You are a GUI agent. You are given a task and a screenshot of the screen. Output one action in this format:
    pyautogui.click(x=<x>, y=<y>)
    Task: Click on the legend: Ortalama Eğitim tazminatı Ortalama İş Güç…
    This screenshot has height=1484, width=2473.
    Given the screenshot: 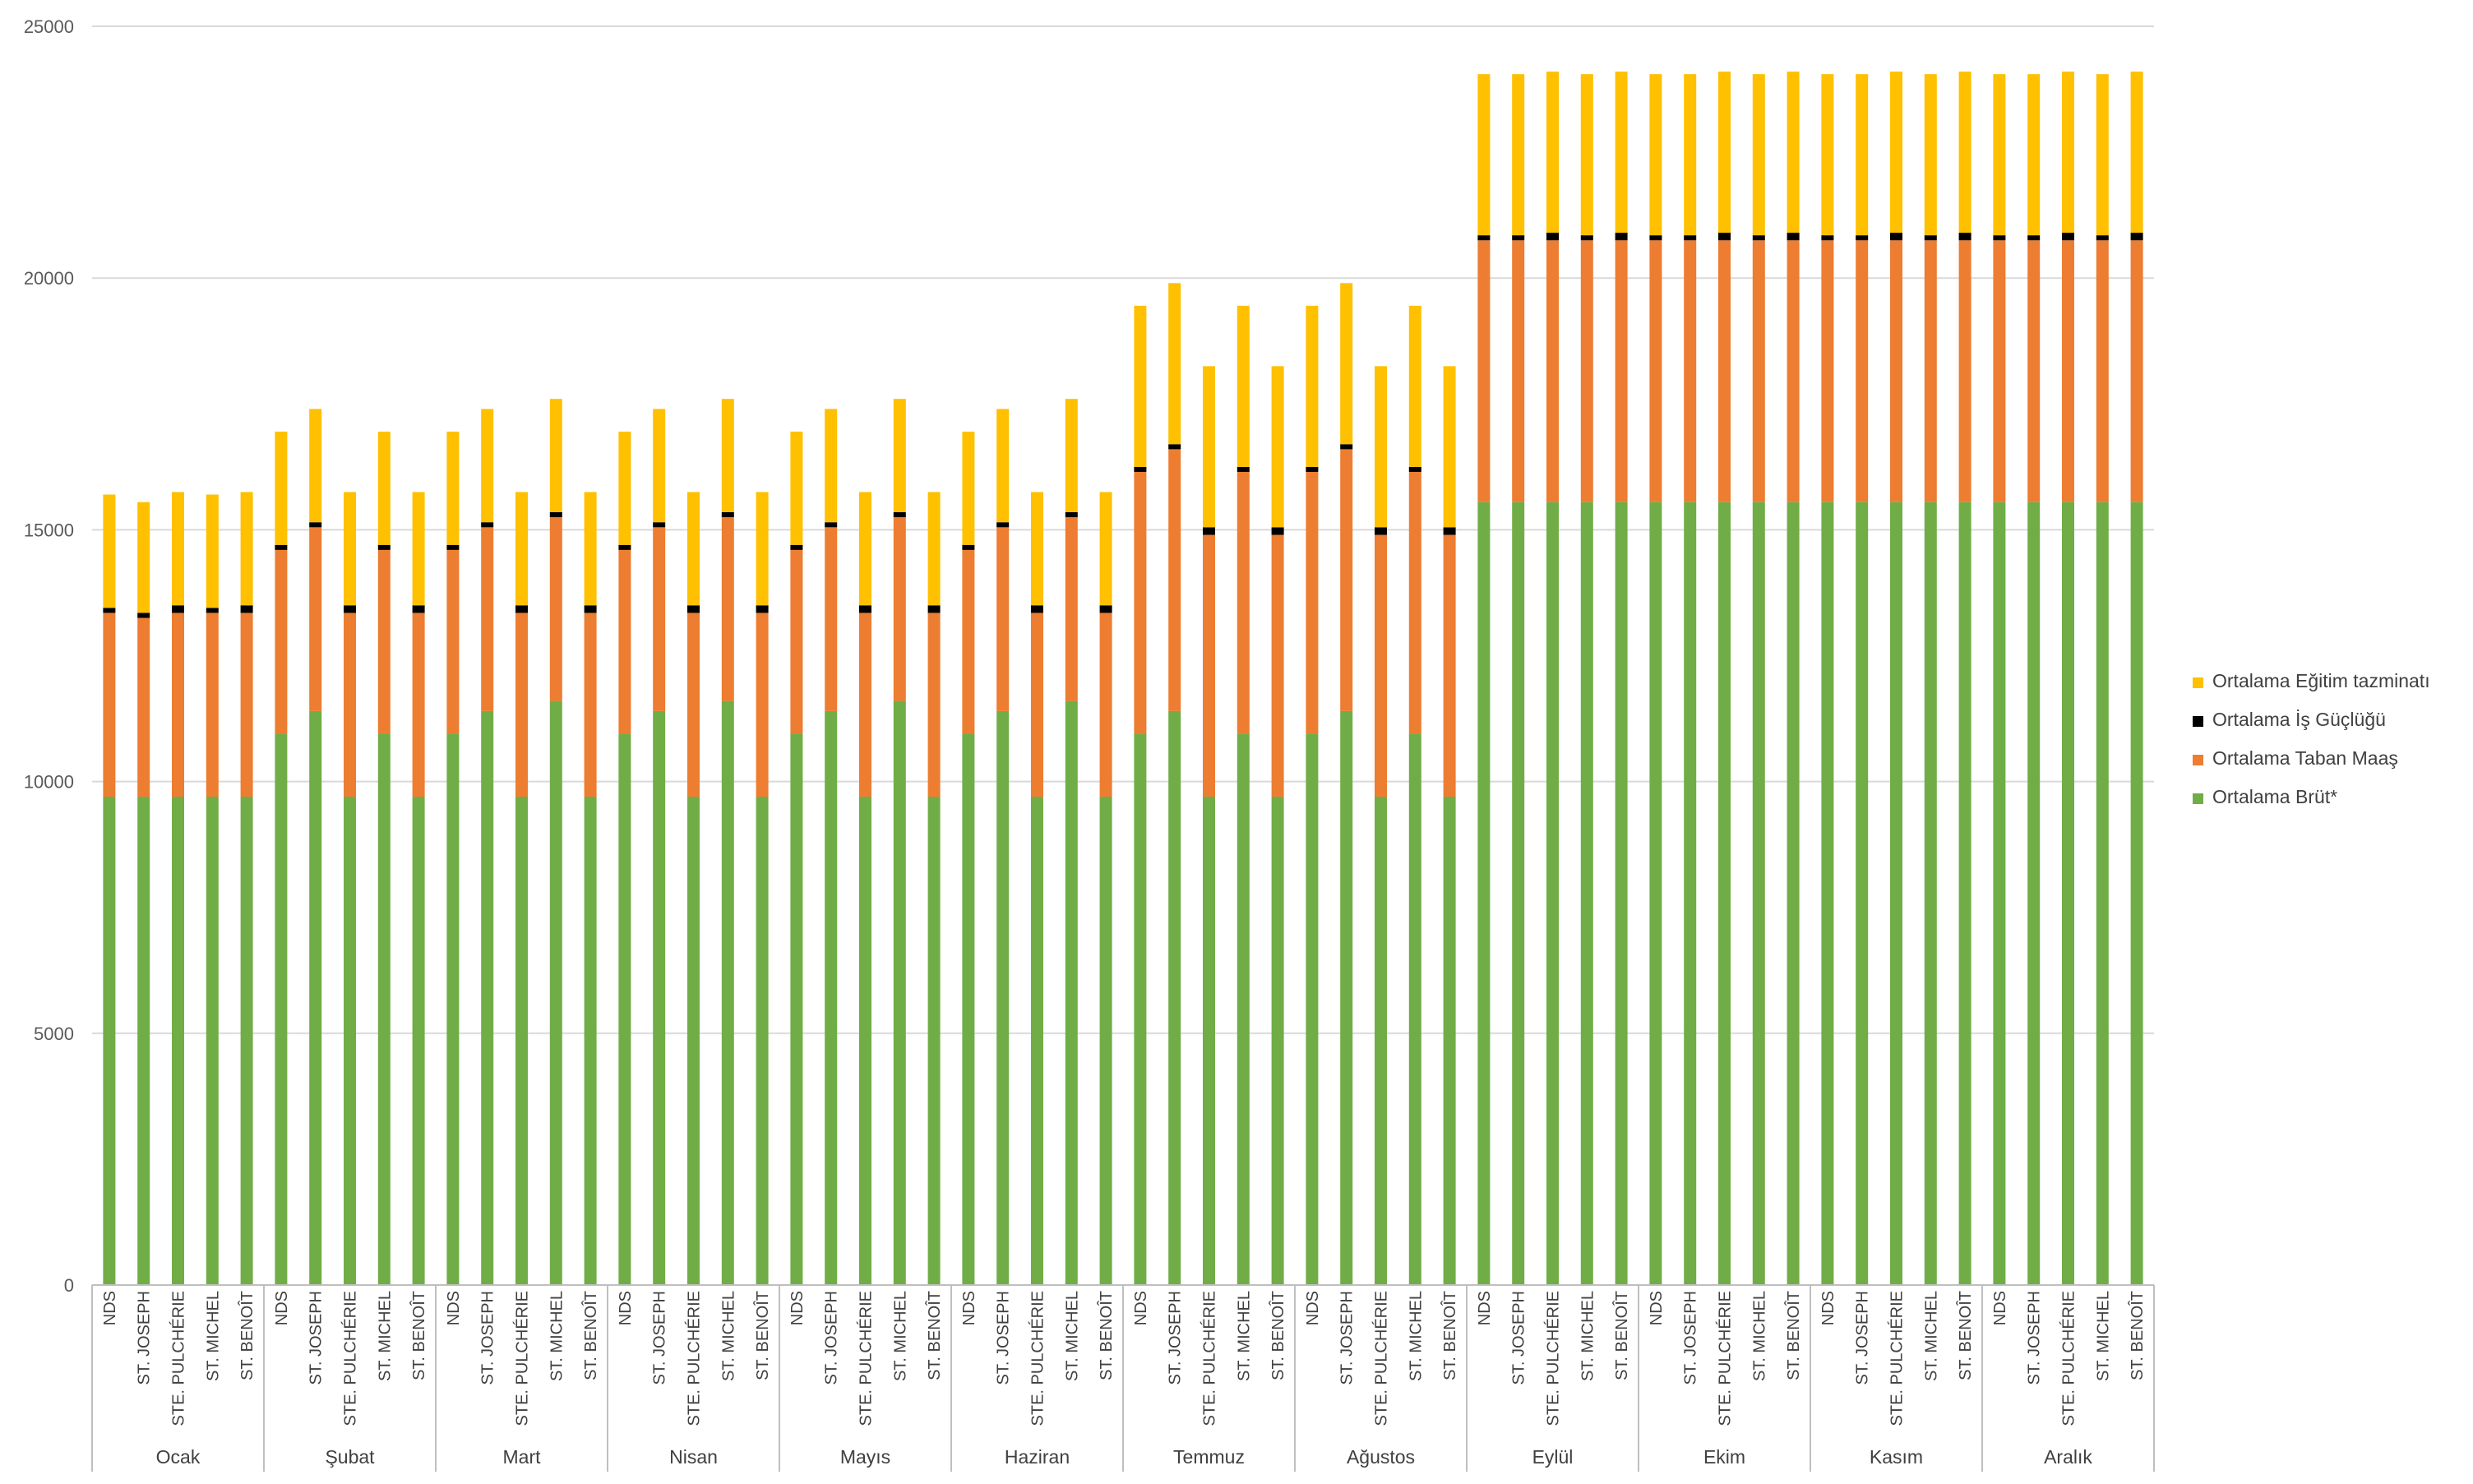 What is the action you would take?
    pyautogui.click(x=2311, y=739)
    